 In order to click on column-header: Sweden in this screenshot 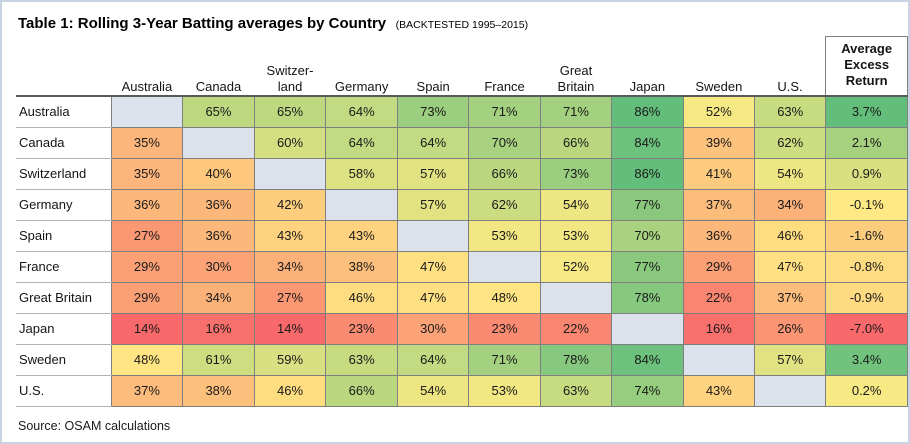, I will do `click(719, 66)`.